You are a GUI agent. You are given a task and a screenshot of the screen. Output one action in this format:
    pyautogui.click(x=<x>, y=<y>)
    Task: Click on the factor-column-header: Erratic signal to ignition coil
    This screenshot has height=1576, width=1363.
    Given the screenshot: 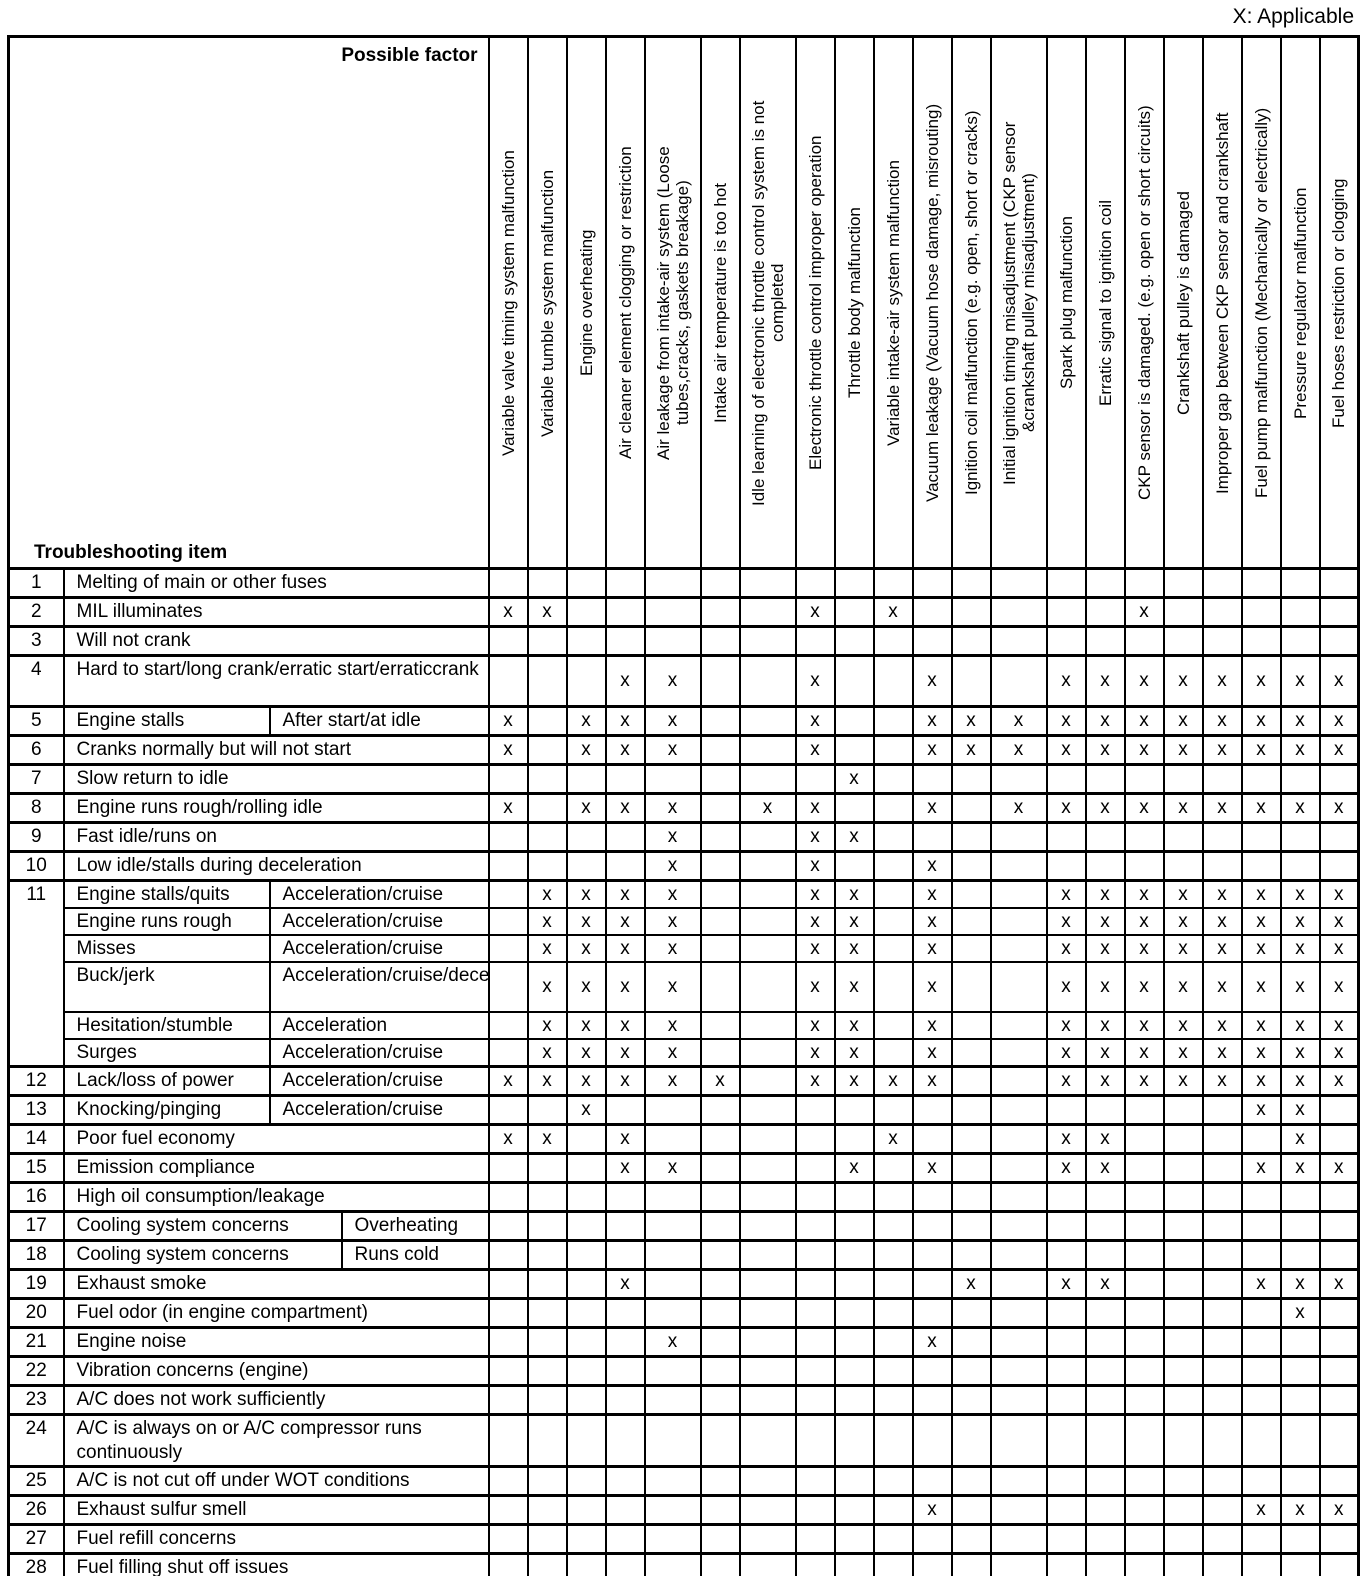 What is the action you would take?
    pyautogui.click(x=1105, y=302)
    